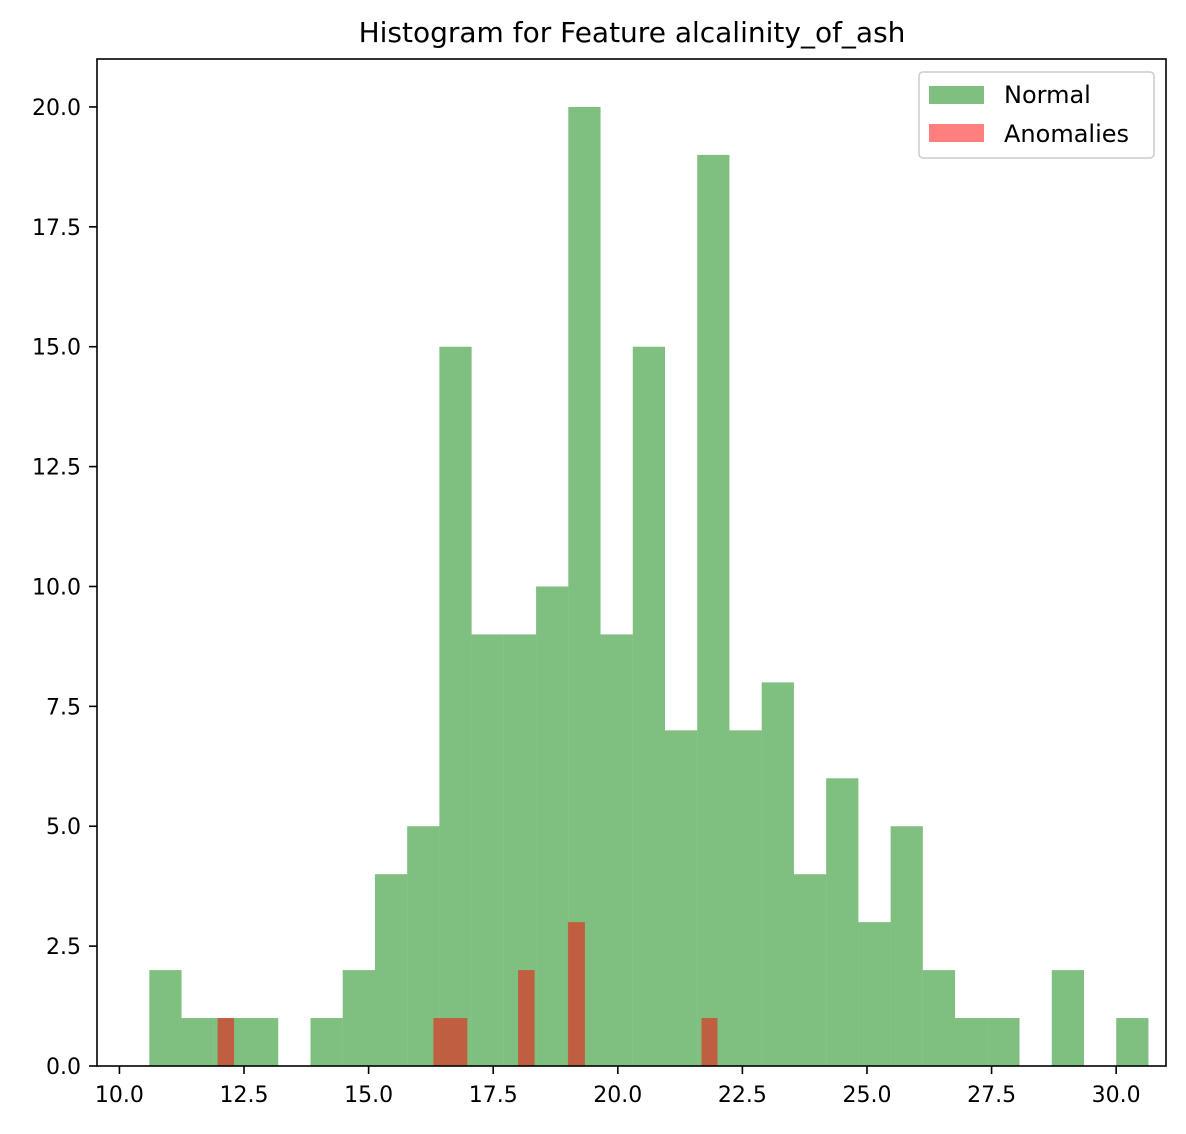 The image size is (1186, 1134). Describe the element at coordinates (368, 1095) in the screenshot. I see `x-tick-label: 15.0` at that location.